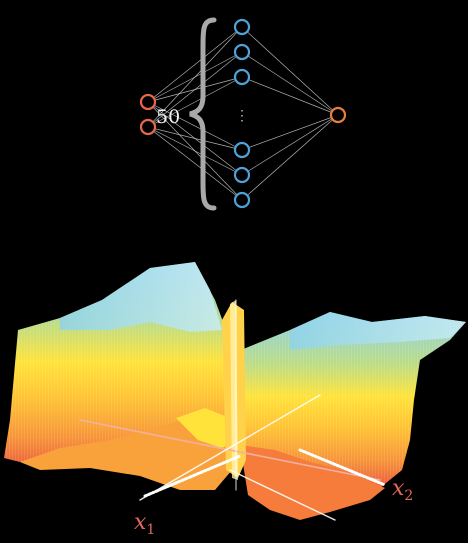 This screenshot has width=468, height=543. Describe the element at coordinates (205, 428) in the screenshot. I see `surface-center-fold` at that location.